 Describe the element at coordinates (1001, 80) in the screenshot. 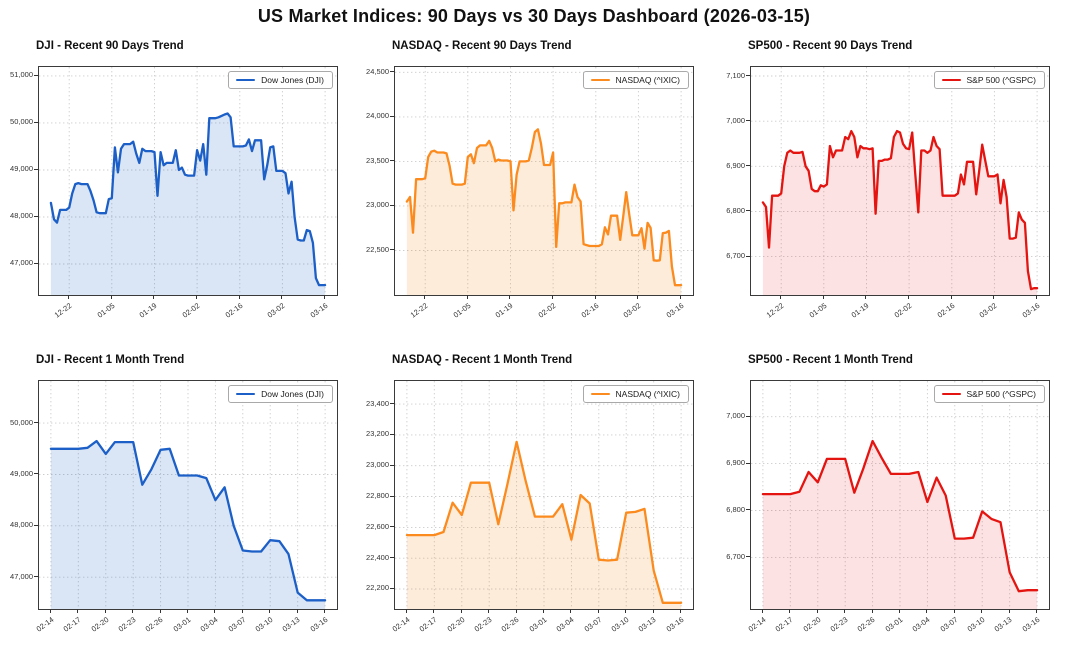

I see `legend-label: S&P 500 (^GSPC)` at that location.